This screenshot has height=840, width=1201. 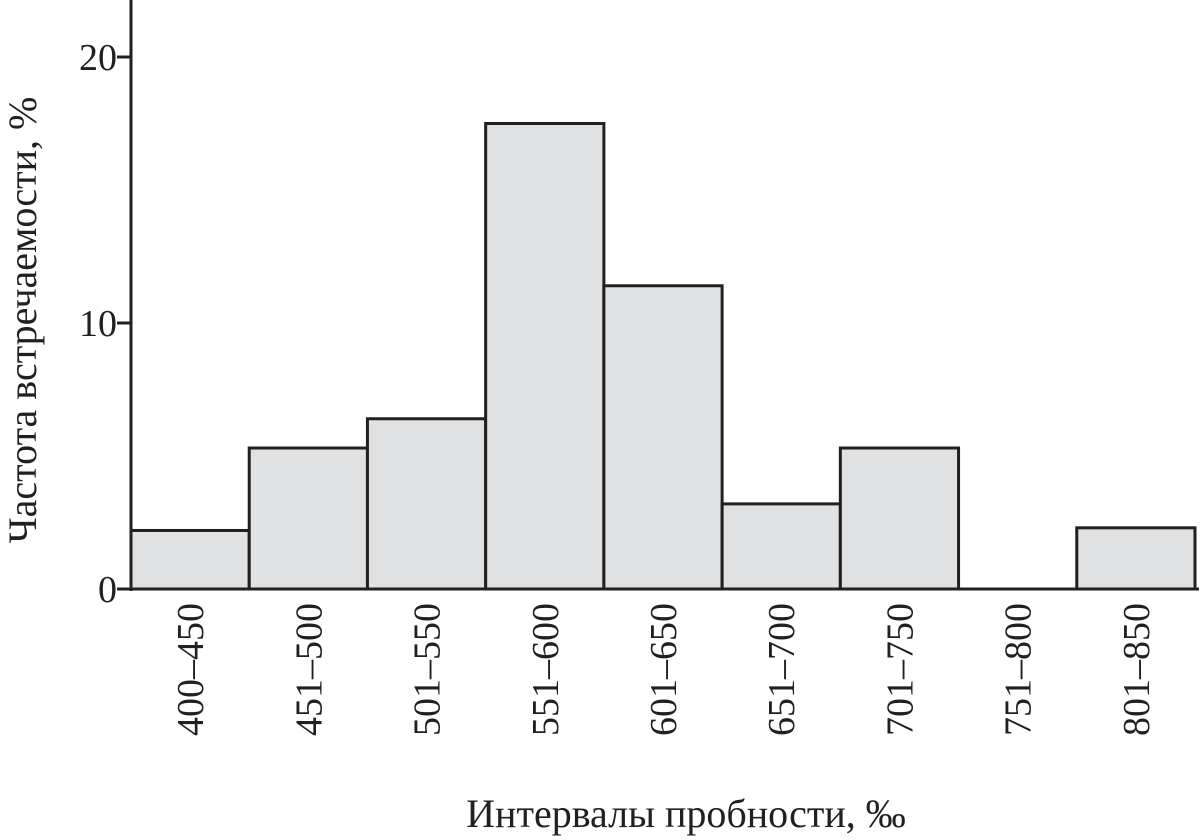 What do you see at coordinates (426, 504) in the screenshot?
I see `bar-501–550` at bounding box center [426, 504].